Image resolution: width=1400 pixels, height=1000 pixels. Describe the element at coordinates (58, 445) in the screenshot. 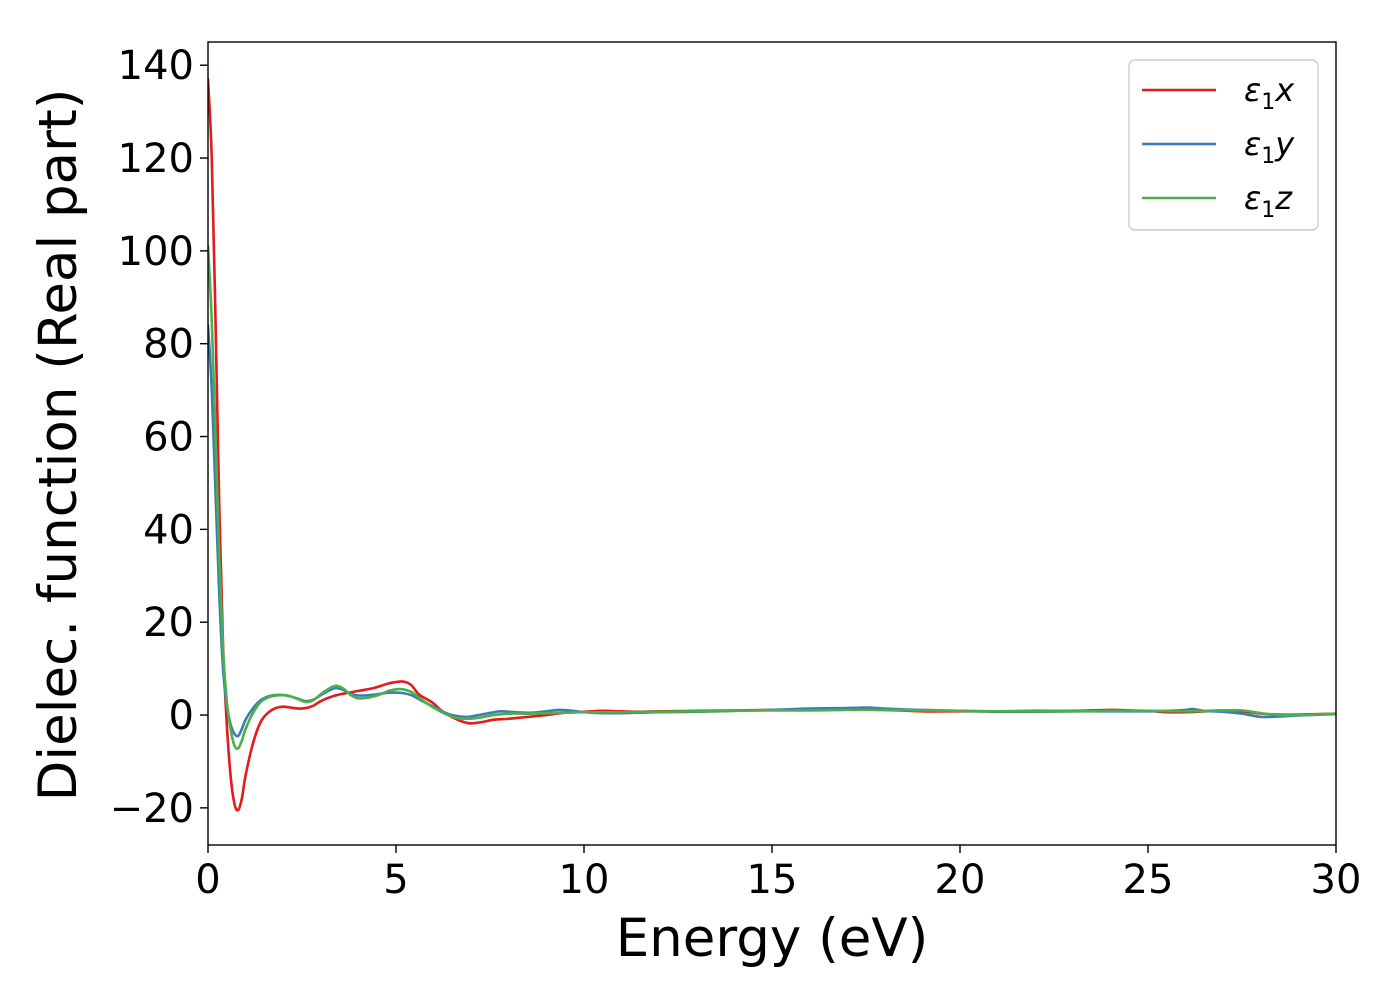

I see `y-axis-title: Dielec. function (Real part)` at that location.